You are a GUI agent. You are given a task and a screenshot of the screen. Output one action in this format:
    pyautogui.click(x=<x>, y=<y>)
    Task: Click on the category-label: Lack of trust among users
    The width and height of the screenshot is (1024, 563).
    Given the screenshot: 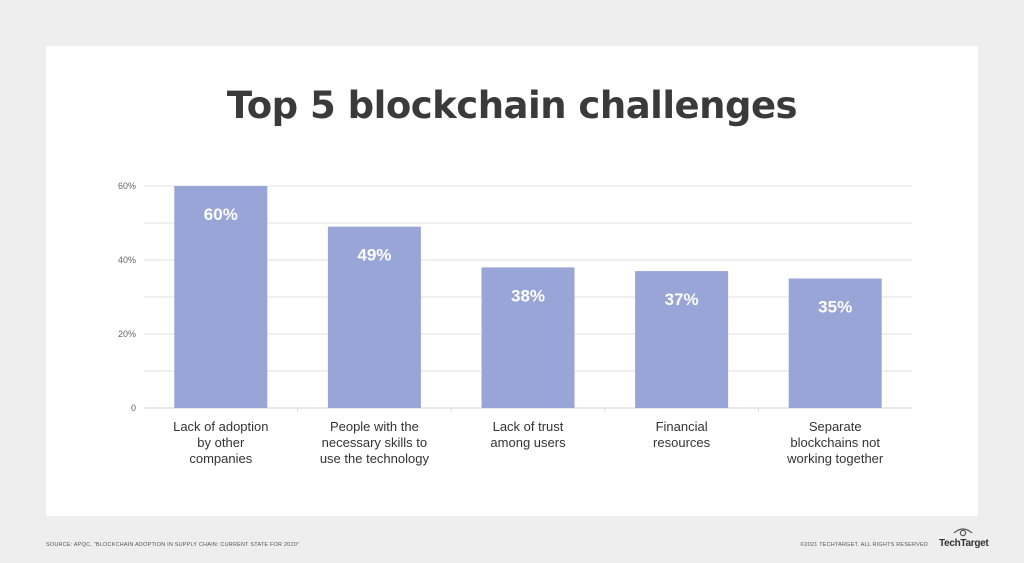 What is the action you would take?
    pyautogui.click(x=528, y=434)
    